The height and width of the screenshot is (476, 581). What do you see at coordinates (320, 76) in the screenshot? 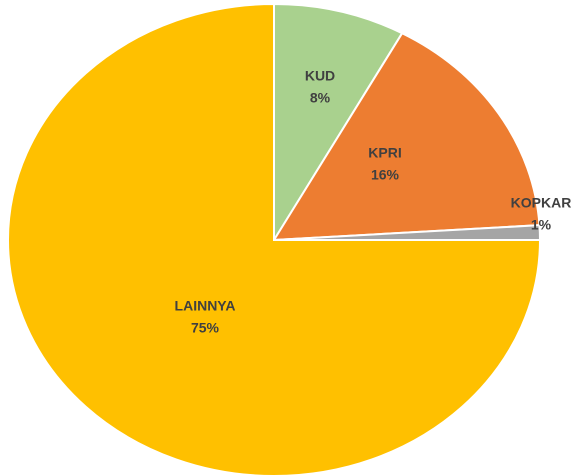
I see `slice-name: KUD` at bounding box center [320, 76].